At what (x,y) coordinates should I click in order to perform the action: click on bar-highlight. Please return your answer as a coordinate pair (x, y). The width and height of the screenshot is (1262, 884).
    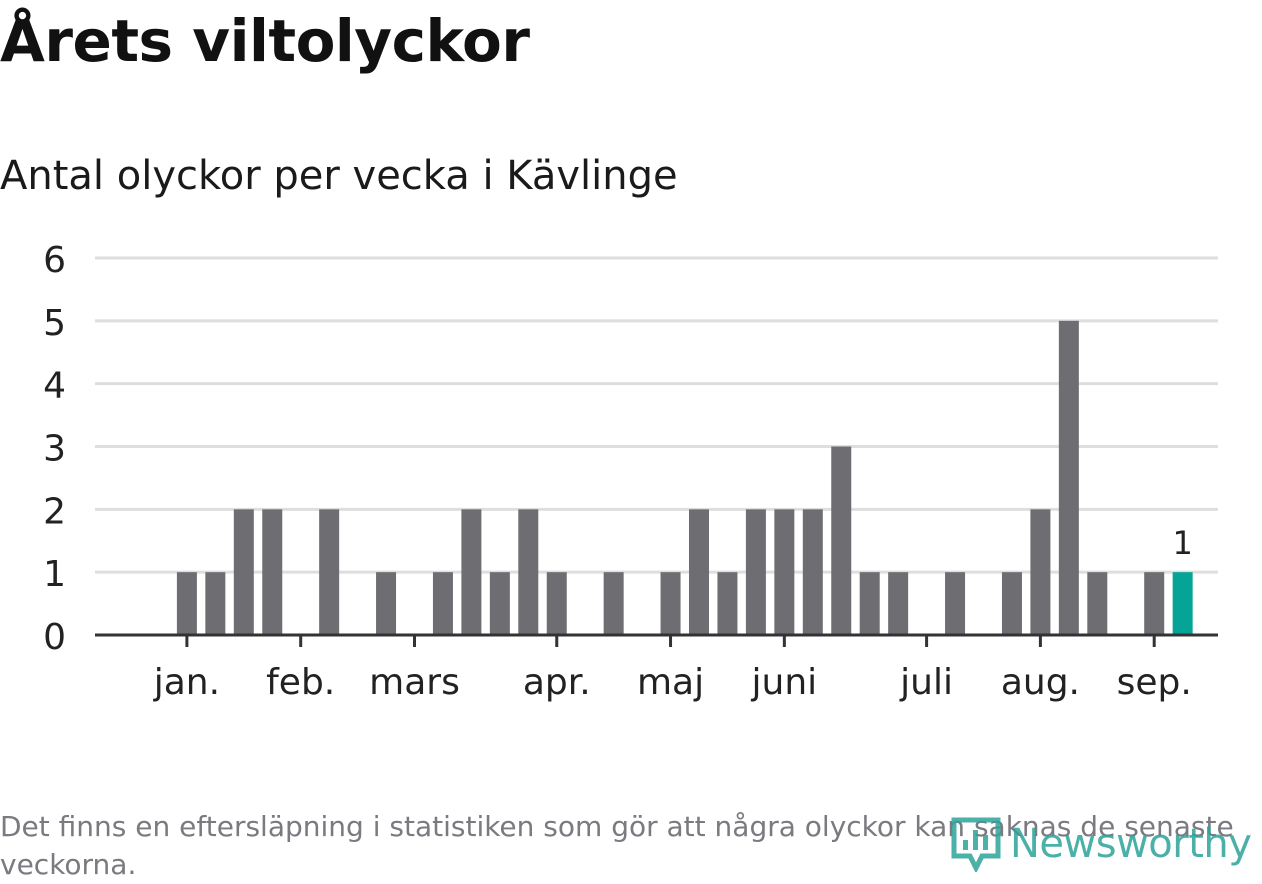
    Looking at the image, I should click on (1182, 603).